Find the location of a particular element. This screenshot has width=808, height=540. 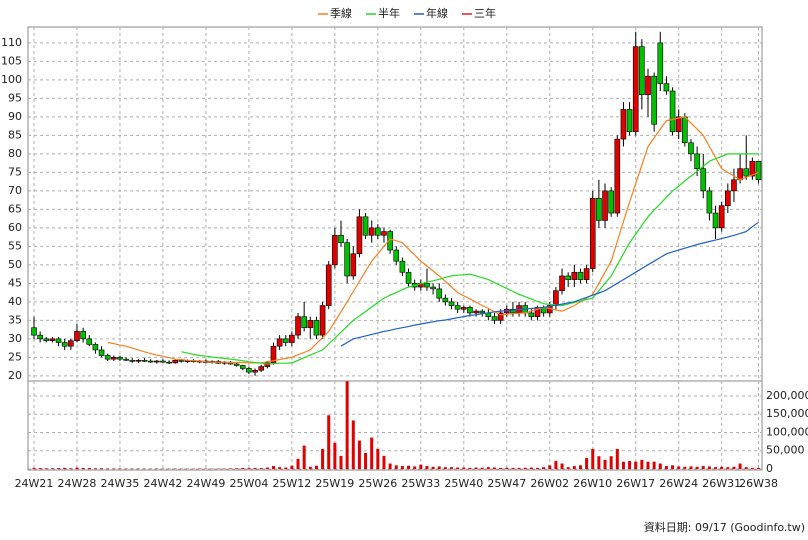

x-tick-label: 25W40 is located at coordinates (463, 483).